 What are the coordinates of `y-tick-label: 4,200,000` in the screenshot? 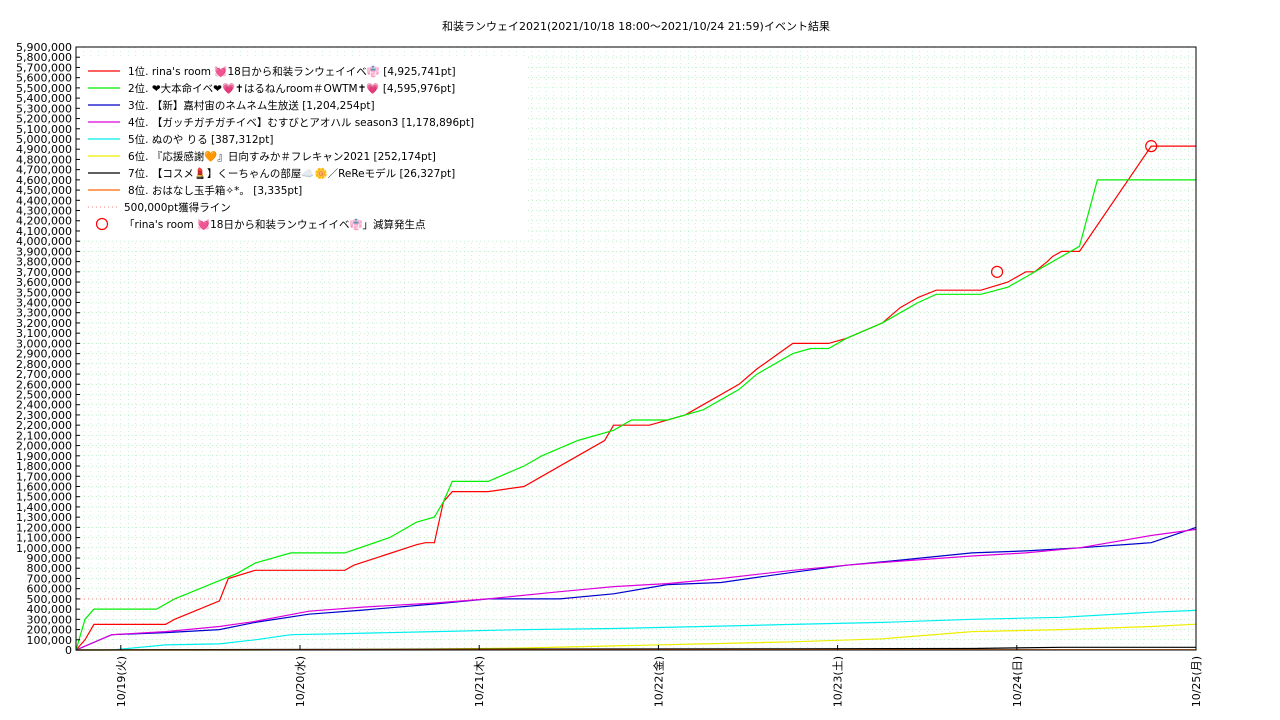 It's located at (44, 221).